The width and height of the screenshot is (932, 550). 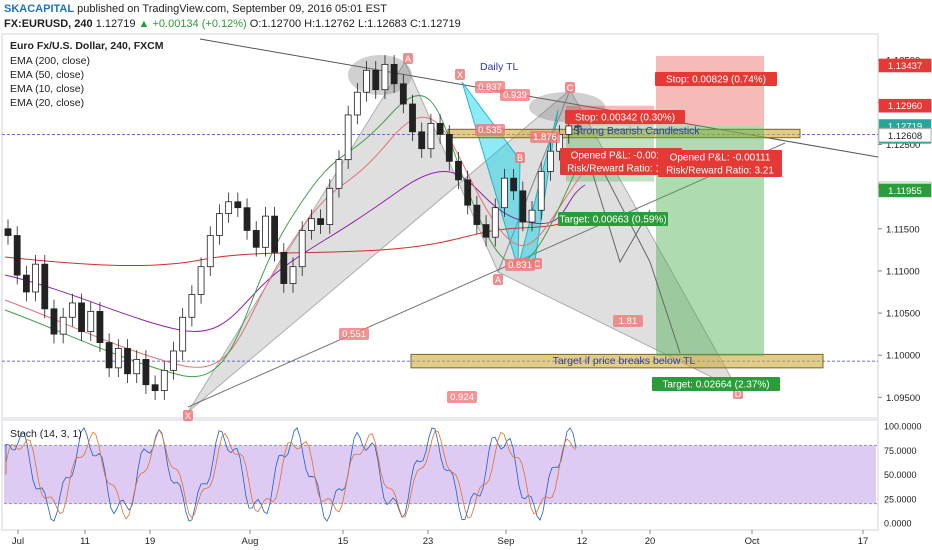 I want to click on position-1-target-label: Target: 0.00663 (0.59%), so click(x=612, y=220).